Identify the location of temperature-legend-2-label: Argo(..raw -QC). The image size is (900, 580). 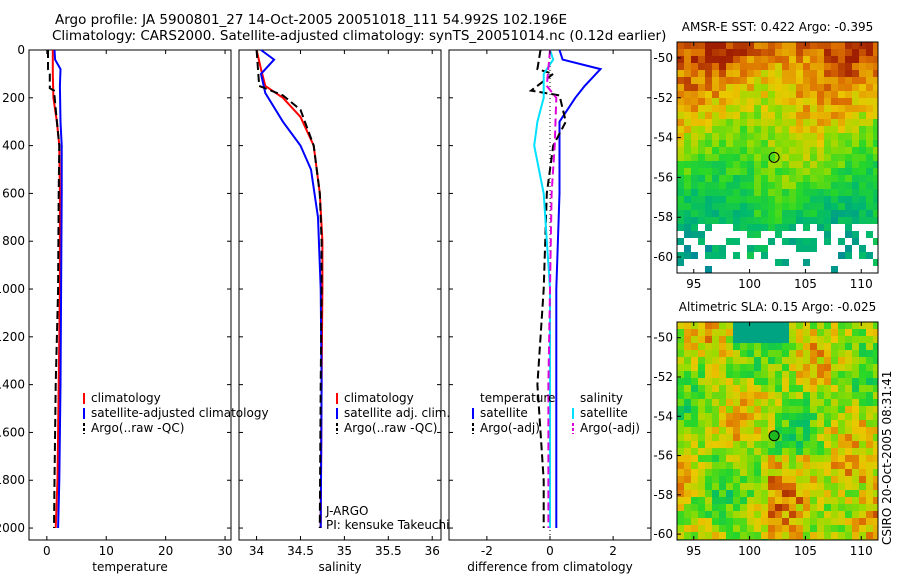
(137, 428).